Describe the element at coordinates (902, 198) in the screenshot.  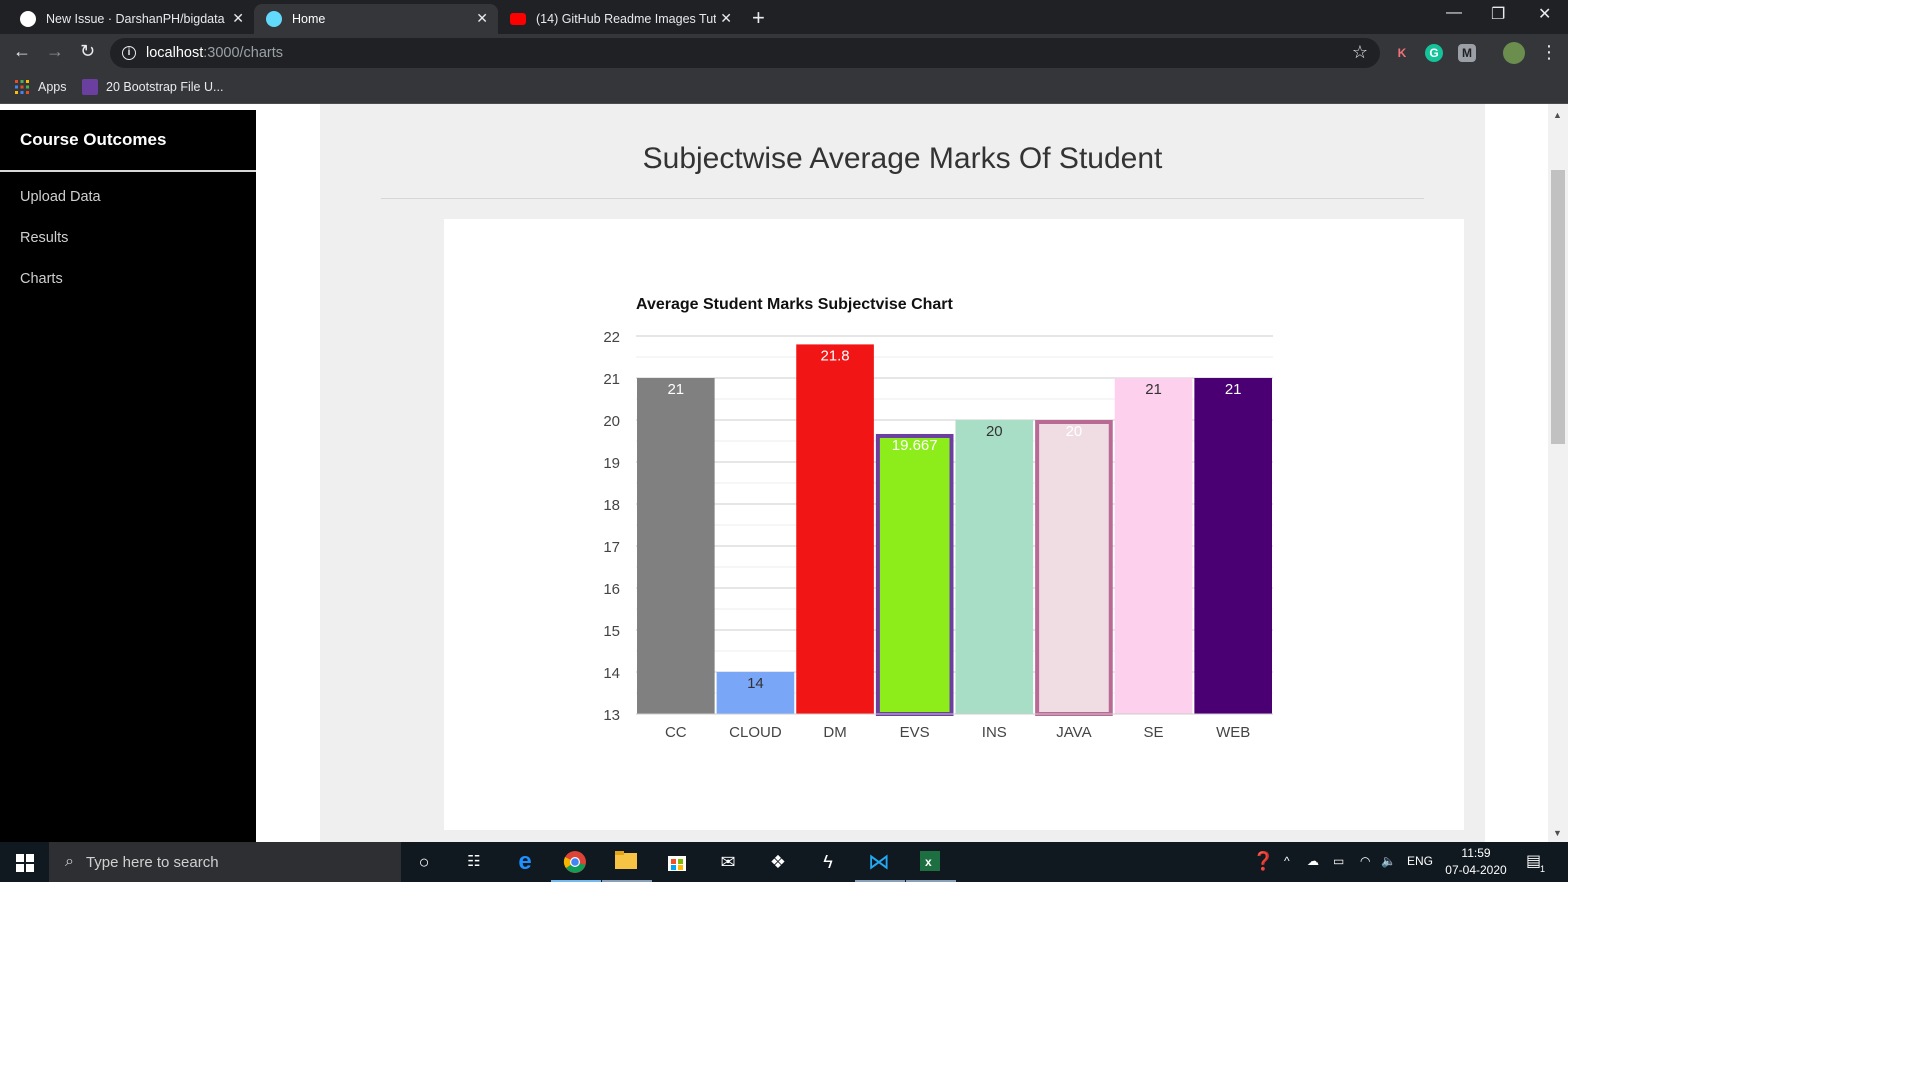
I see `title-divider` at that location.